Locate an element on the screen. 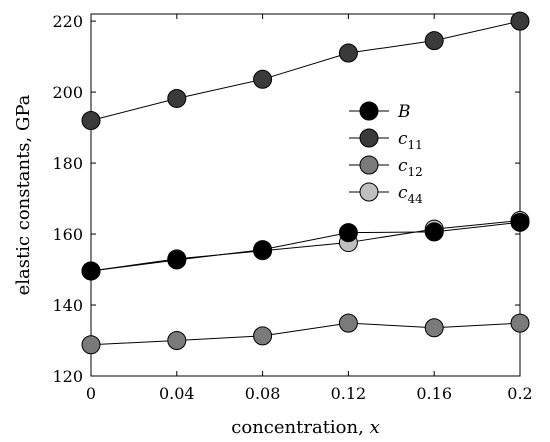 Image resolution: width=550 pixels, height=442 pixels. series-c12 is located at coordinates (305, 334).